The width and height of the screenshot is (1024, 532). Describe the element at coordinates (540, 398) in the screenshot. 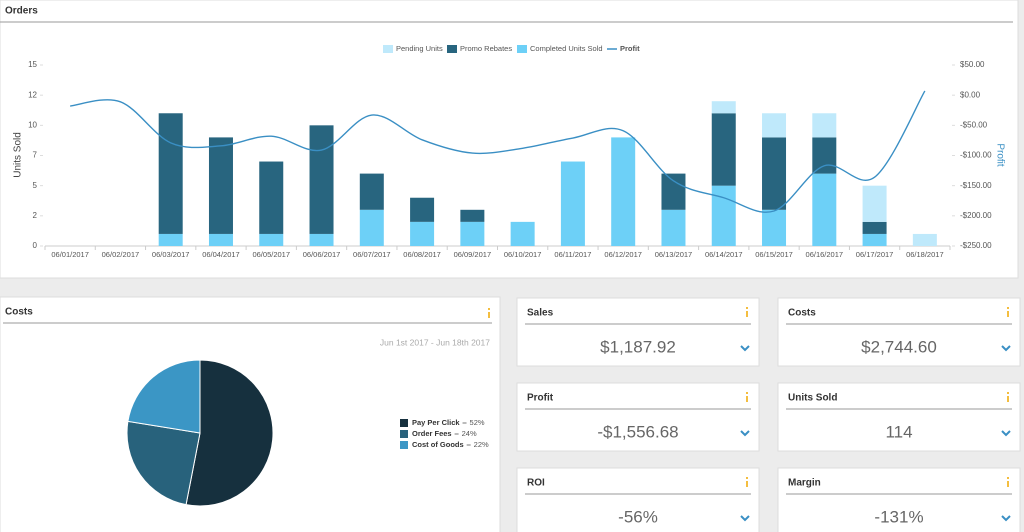

I see `card-title: Profit` at that location.